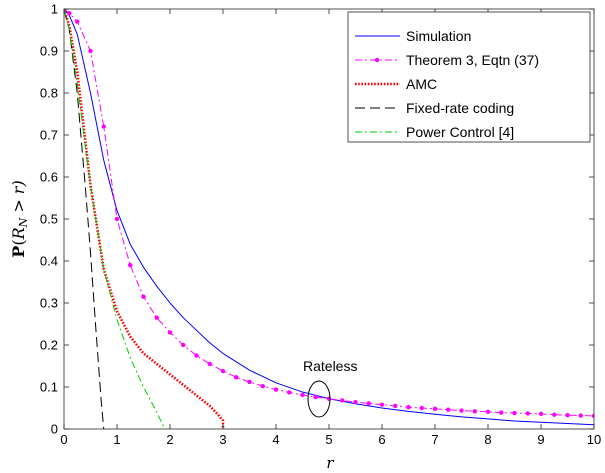  I want to click on y-tick-label: 0.7, so click(49, 135).